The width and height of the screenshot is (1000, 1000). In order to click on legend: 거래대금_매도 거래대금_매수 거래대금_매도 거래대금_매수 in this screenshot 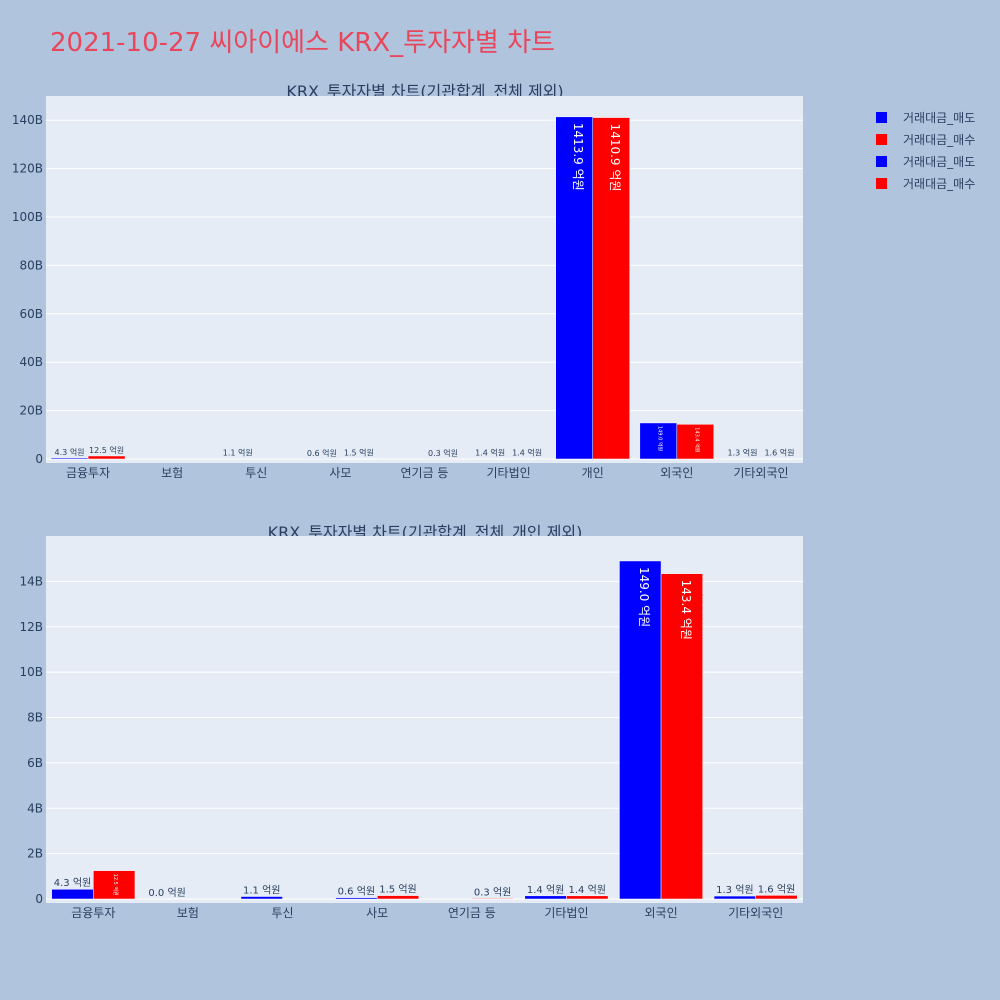, I will do `click(925, 150)`.